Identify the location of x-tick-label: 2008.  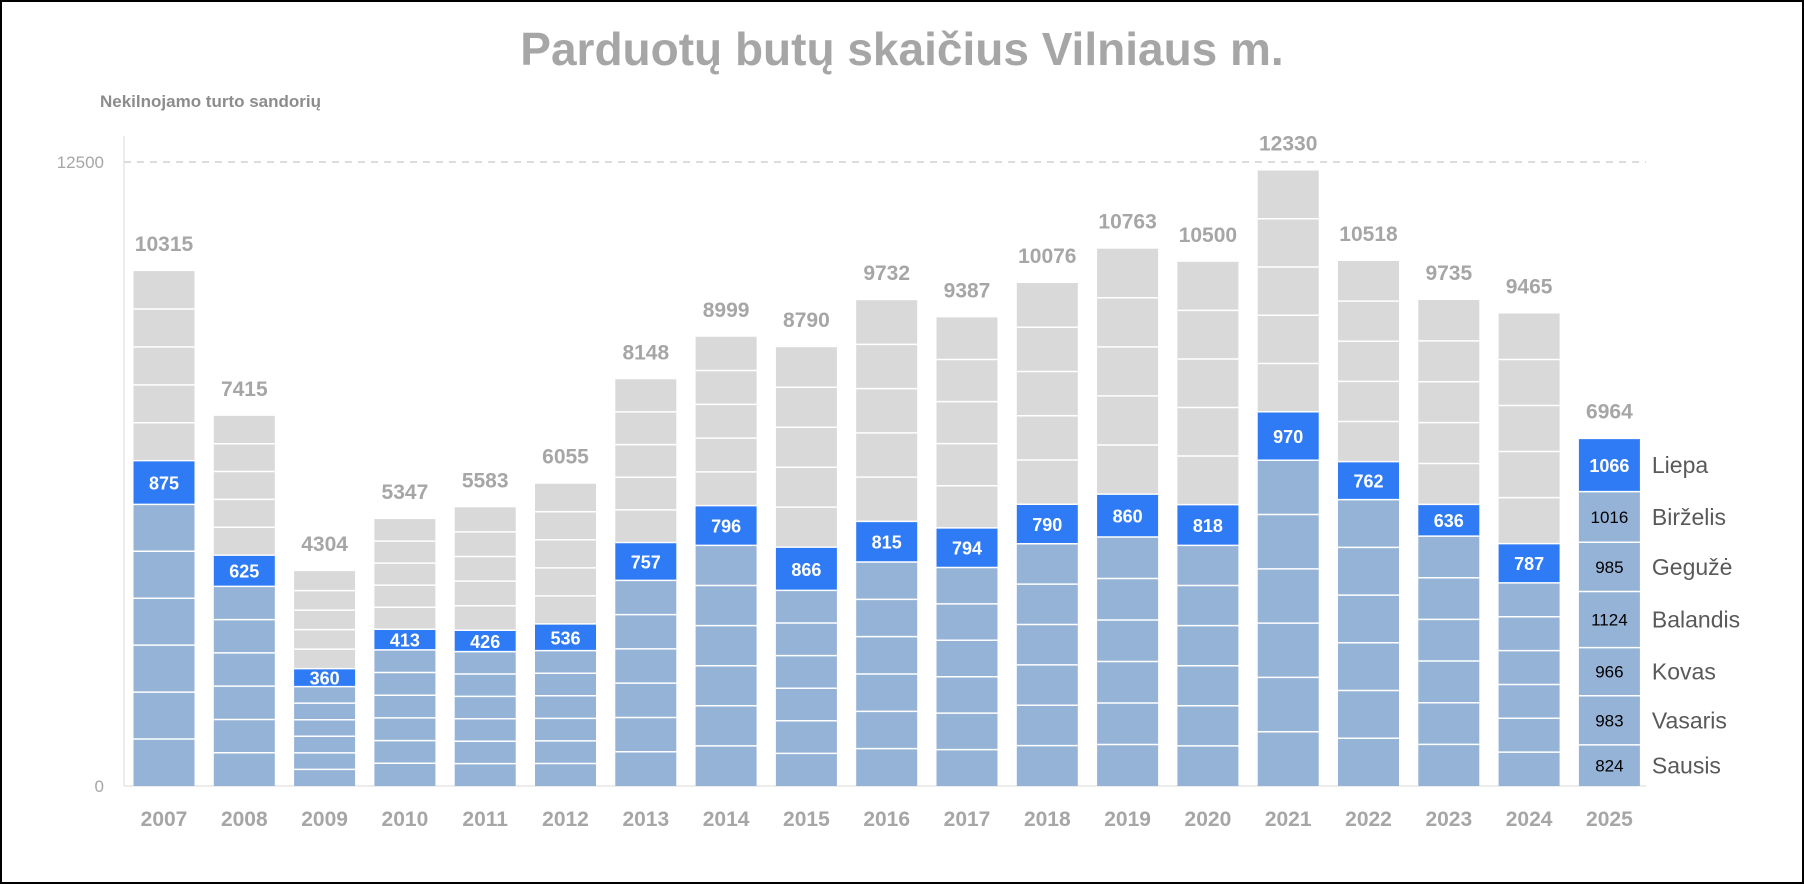
(244, 819).